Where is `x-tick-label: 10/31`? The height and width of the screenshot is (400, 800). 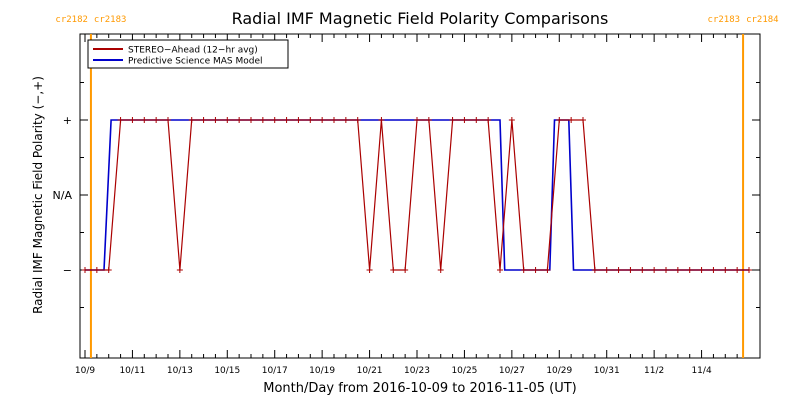
x-tick-label: 10/31 is located at coordinates (607, 371).